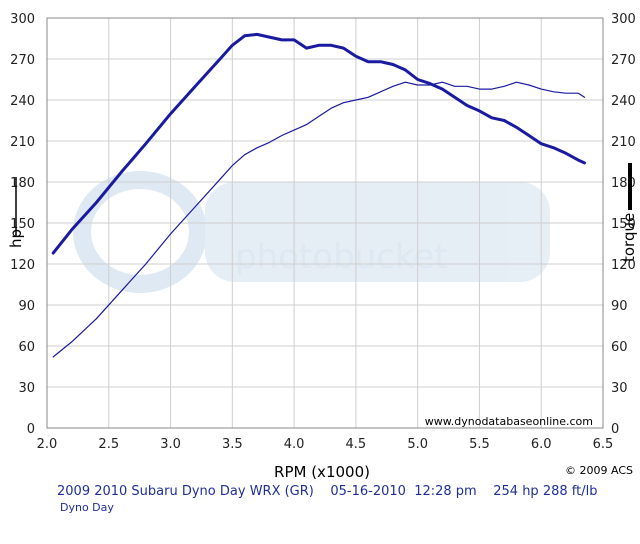  What do you see at coordinates (623, 101) in the screenshot?
I see `y-tick-label-right: 240` at bounding box center [623, 101].